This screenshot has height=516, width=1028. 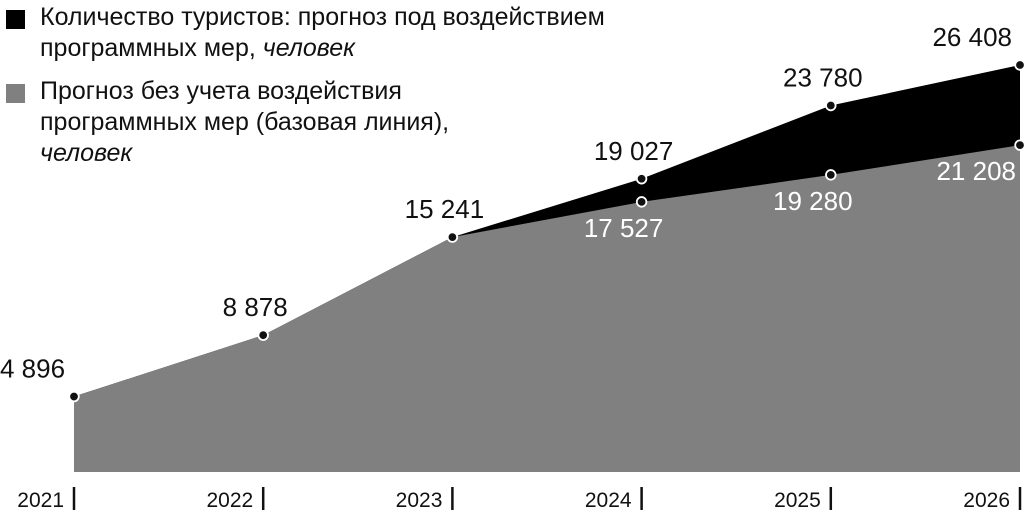 I want to click on x-tick-label-2025: 2025, so click(x=797, y=500).